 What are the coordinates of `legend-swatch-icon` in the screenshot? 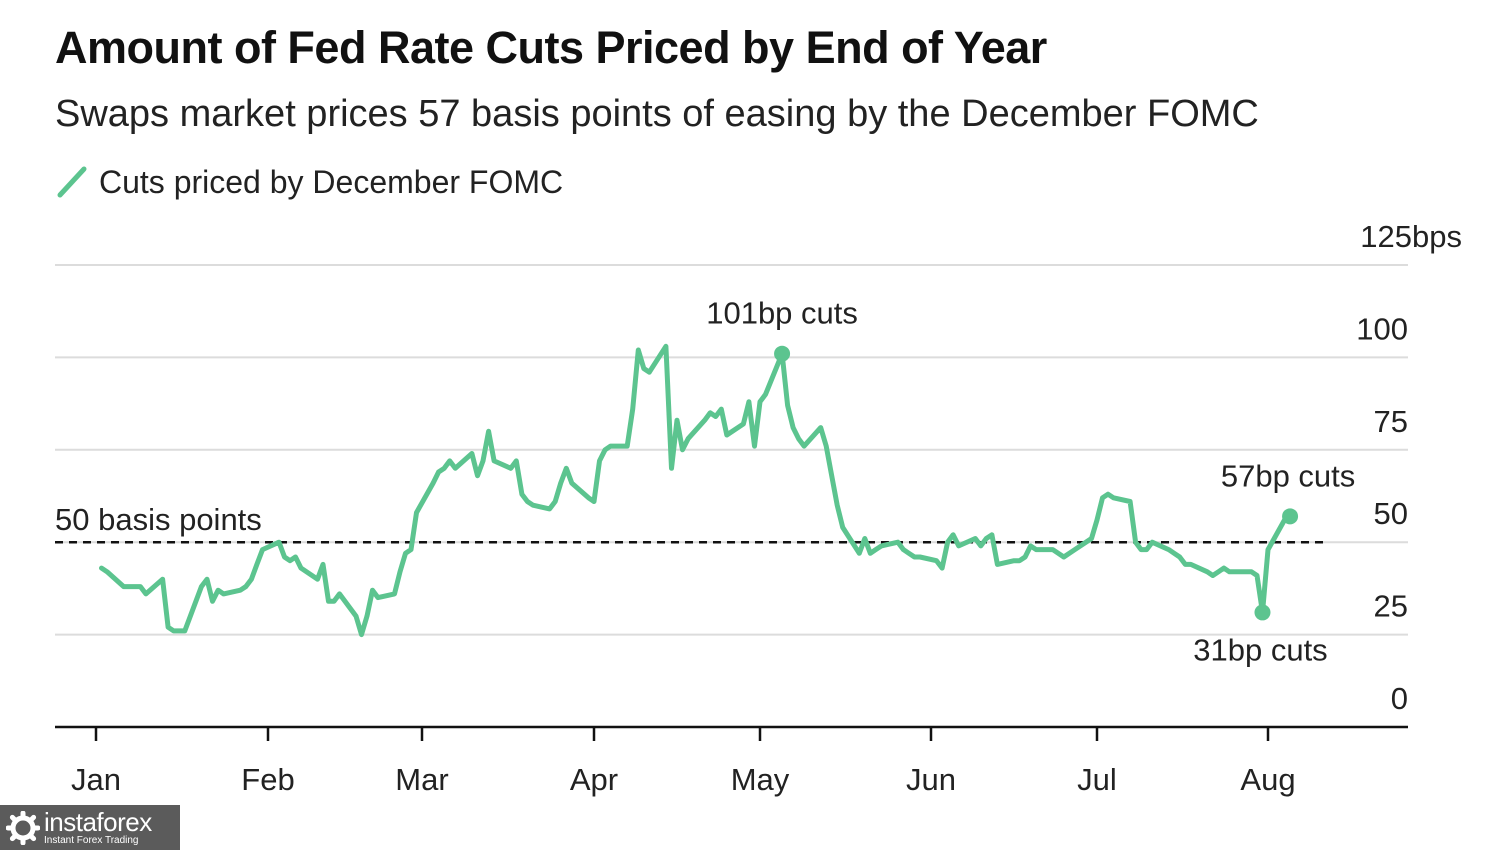 It's located at (72, 182).